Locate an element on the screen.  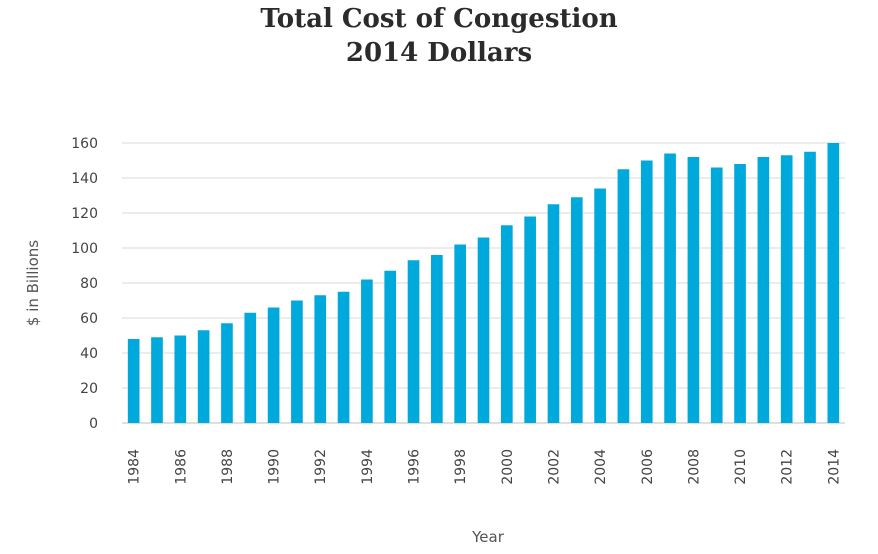
bar-2001 is located at coordinates (530, 319).